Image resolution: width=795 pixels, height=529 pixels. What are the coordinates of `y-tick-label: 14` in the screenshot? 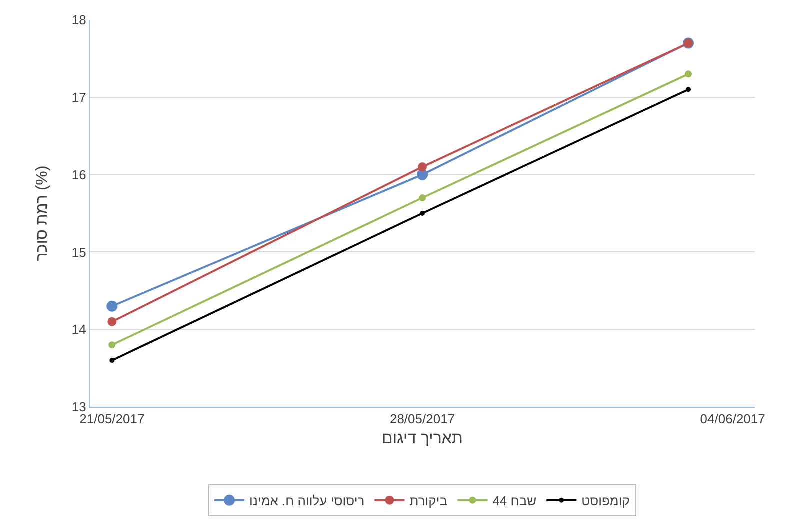 It's located at (79, 330).